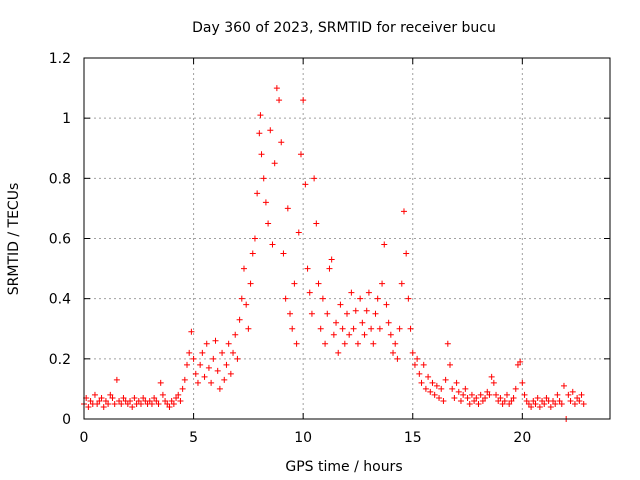  Describe the element at coordinates (60, 360) in the screenshot. I see `y-tick-label: 0.2` at that location.